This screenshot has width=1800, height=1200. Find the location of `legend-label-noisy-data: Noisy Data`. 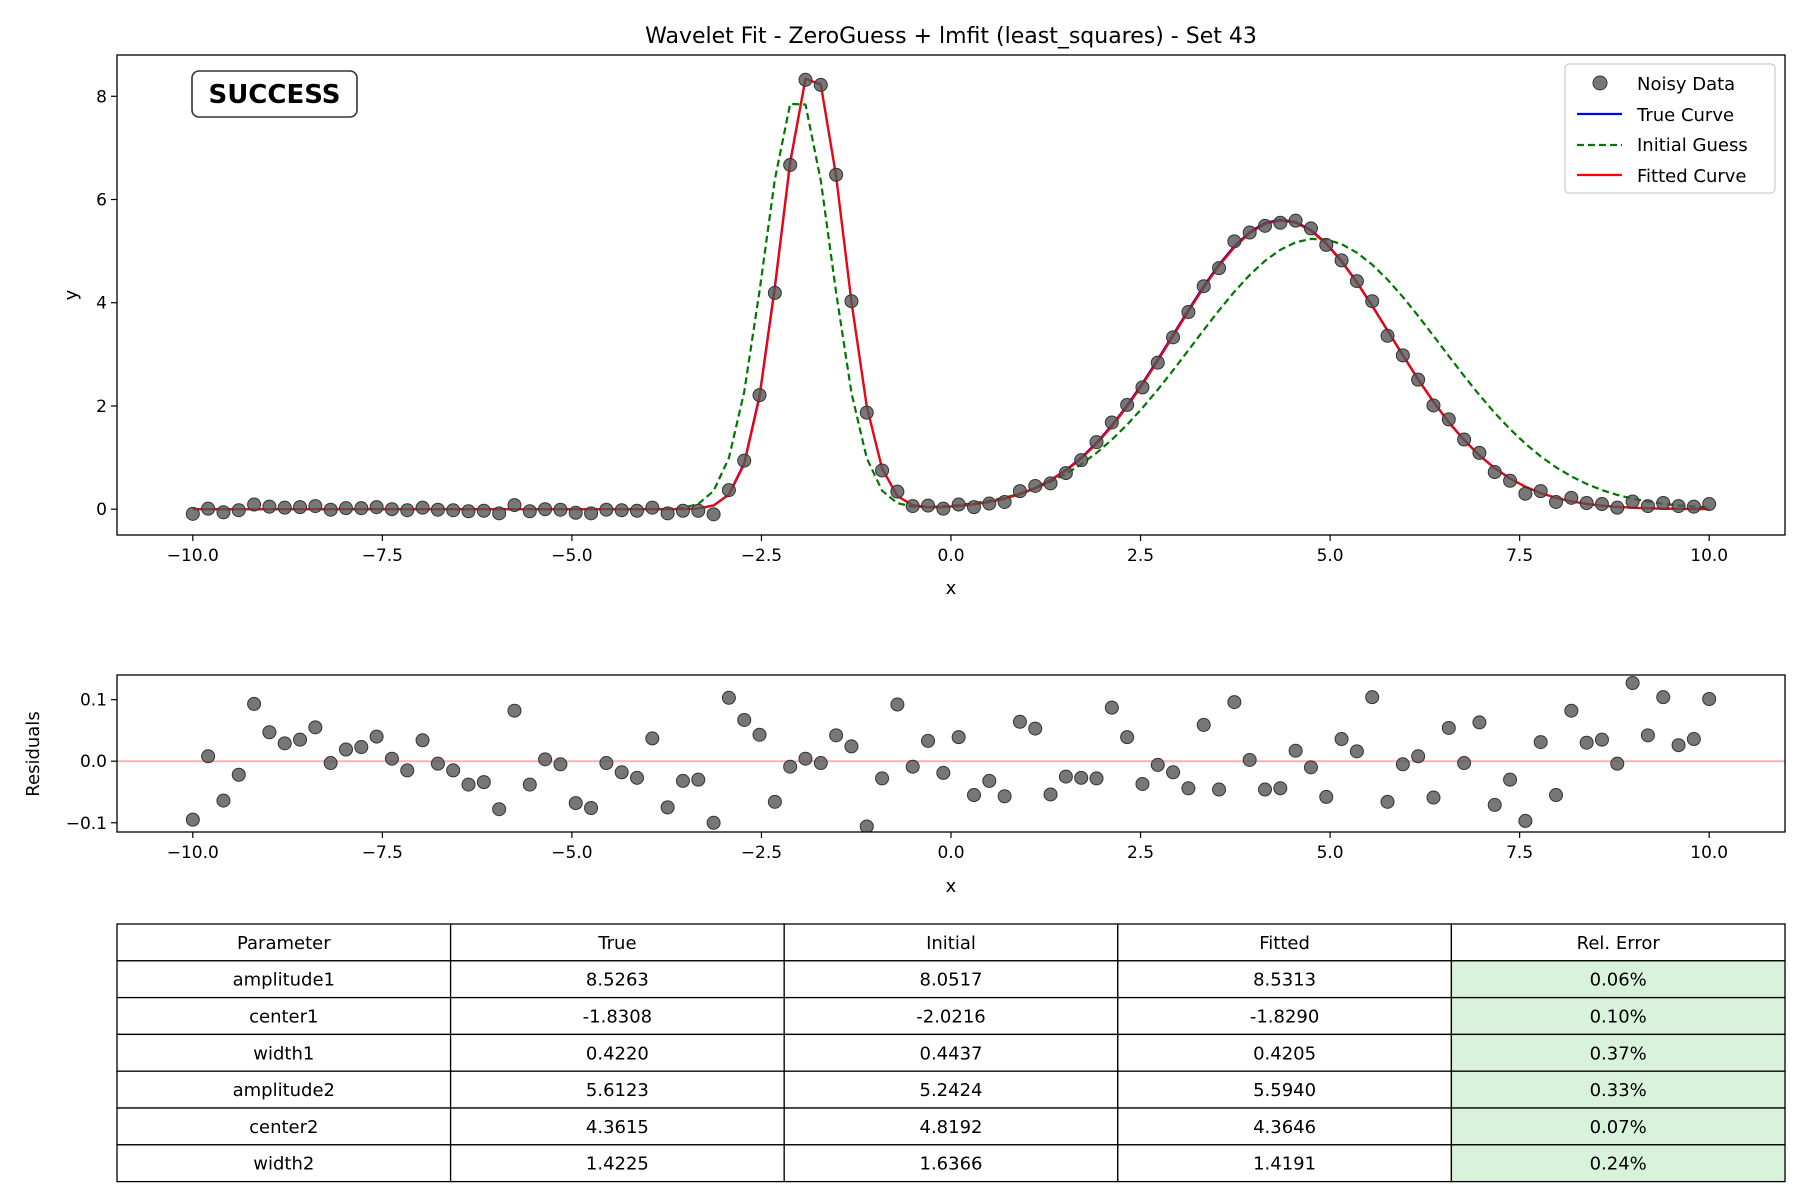

legend-label-noisy-data: Noisy Data is located at coordinates (1686, 84).